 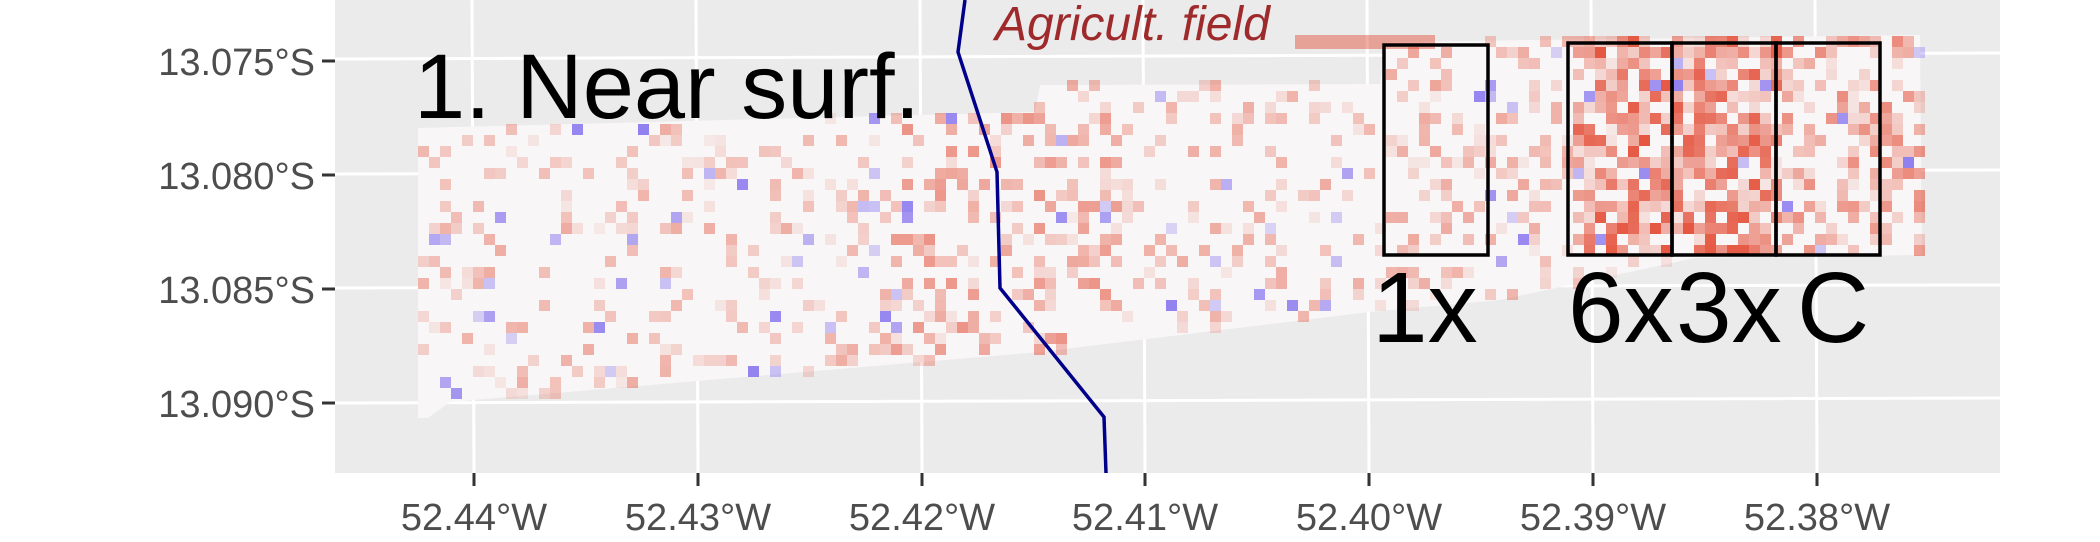 I want to click on y-axis: 13.075°S 13.080°S 13.085°S 13.090°S, so click(x=246, y=234).